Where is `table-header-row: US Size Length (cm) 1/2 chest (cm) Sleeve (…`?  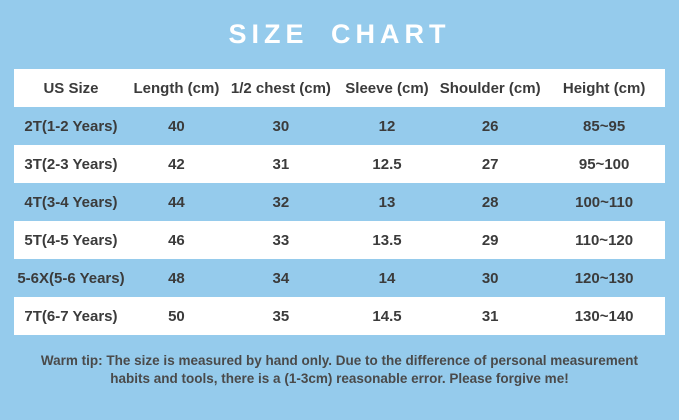
table-header-row: US Size Length (cm) 1/2 chest (cm) Sleeve (… is located at coordinates (339, 88).